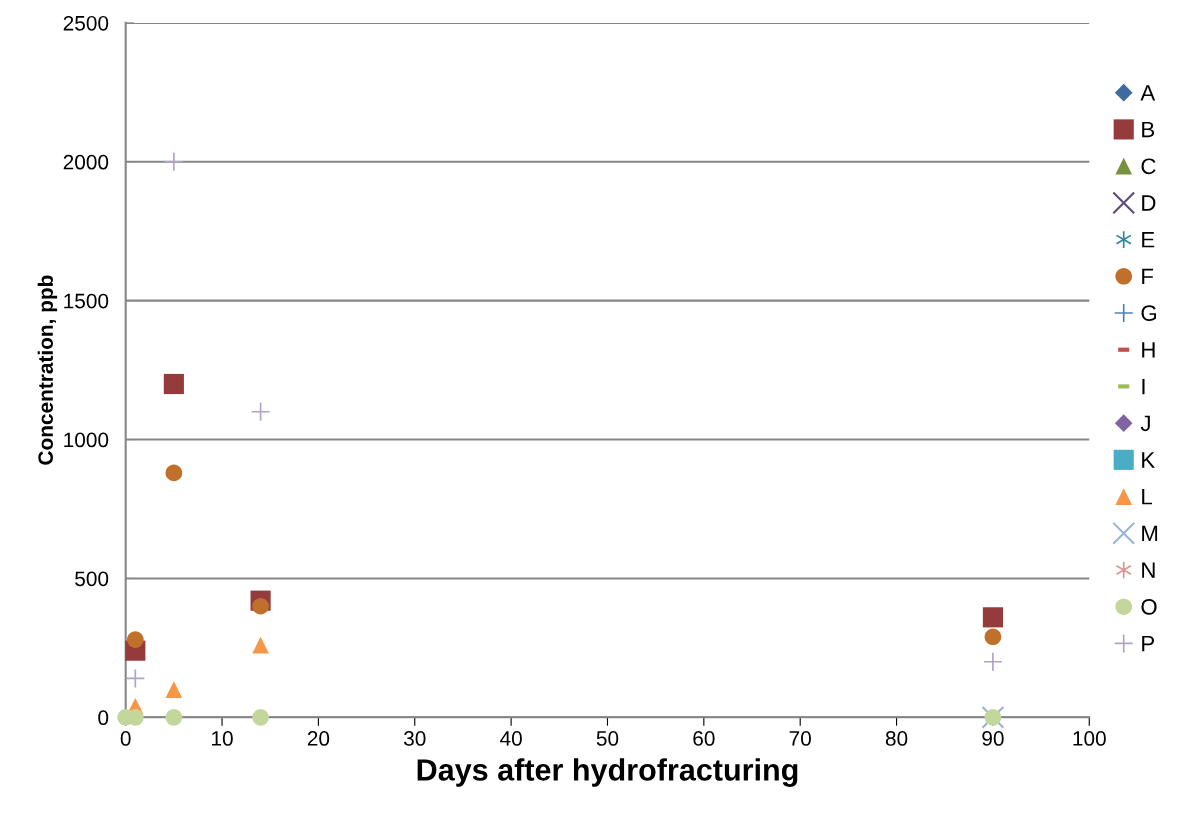  Describe the element at coordinates (607, 772) in the screenshot. I see `x-axis-title: Days after hydrofracturing` at that location.